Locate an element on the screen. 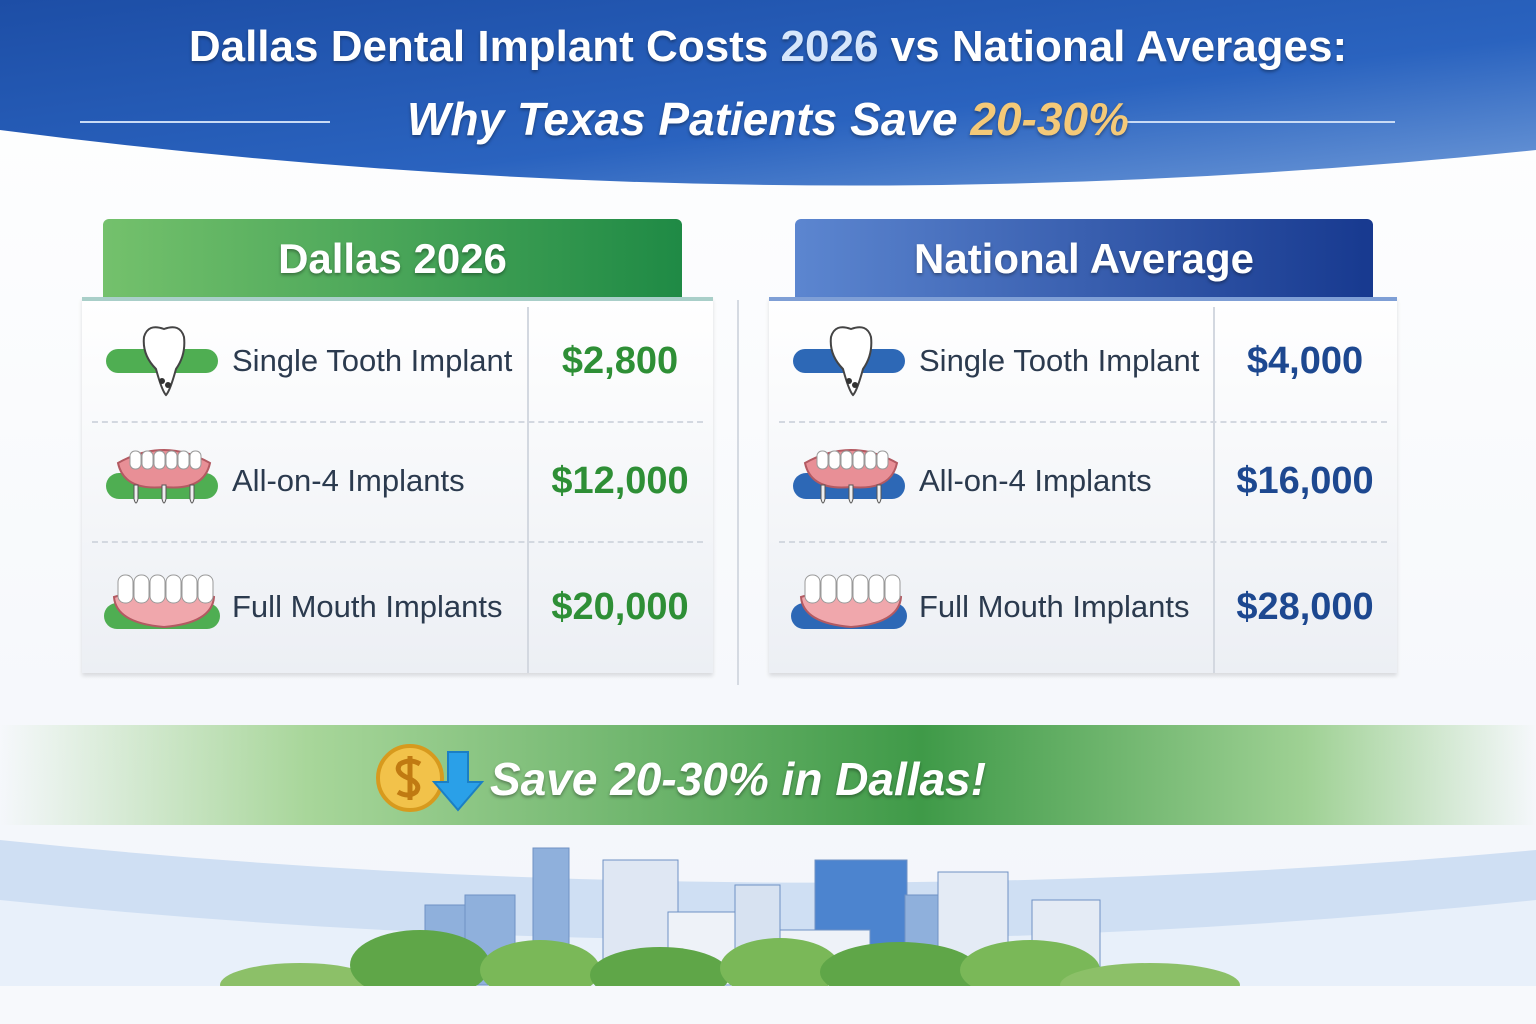 The height and width of the screenshot is (1024, 1536). row-price: $12,000 is located at coordinates (620, 480).